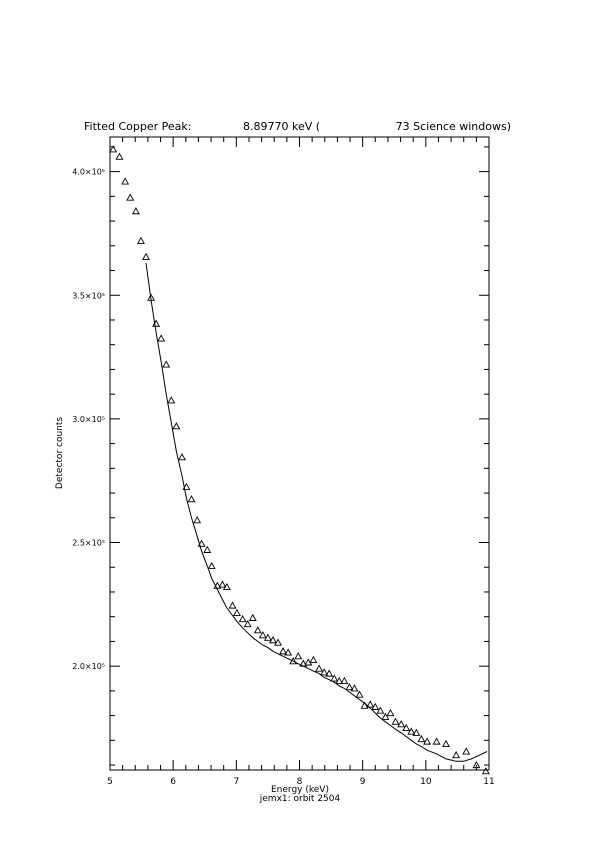 This screenshot has height=842, width=595. I want to click on y-tick-label: 3.0×10⁵, so click(88, 419).